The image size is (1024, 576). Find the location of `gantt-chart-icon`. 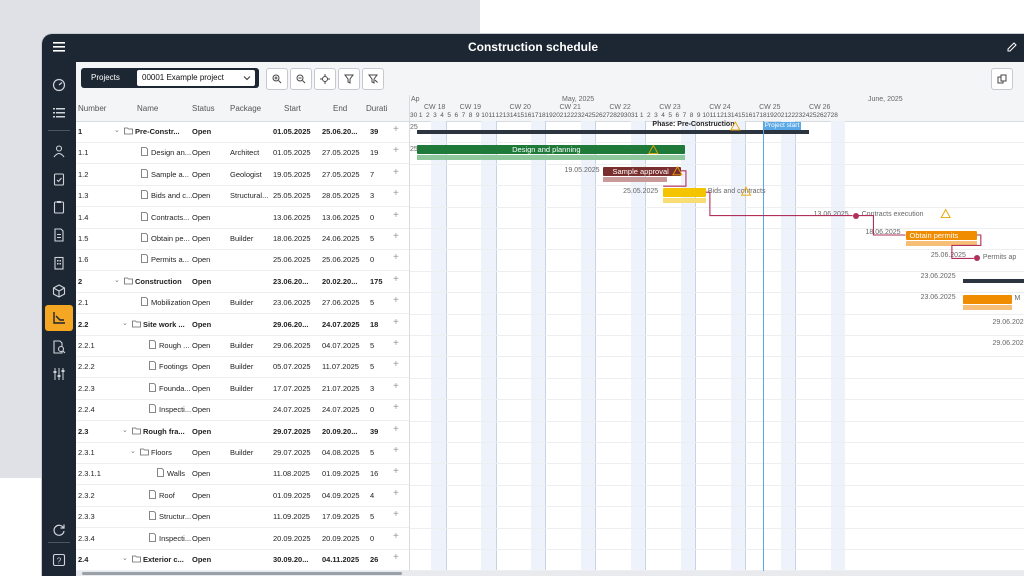

gantt-chart-icon is located at coordinates (59, 318).